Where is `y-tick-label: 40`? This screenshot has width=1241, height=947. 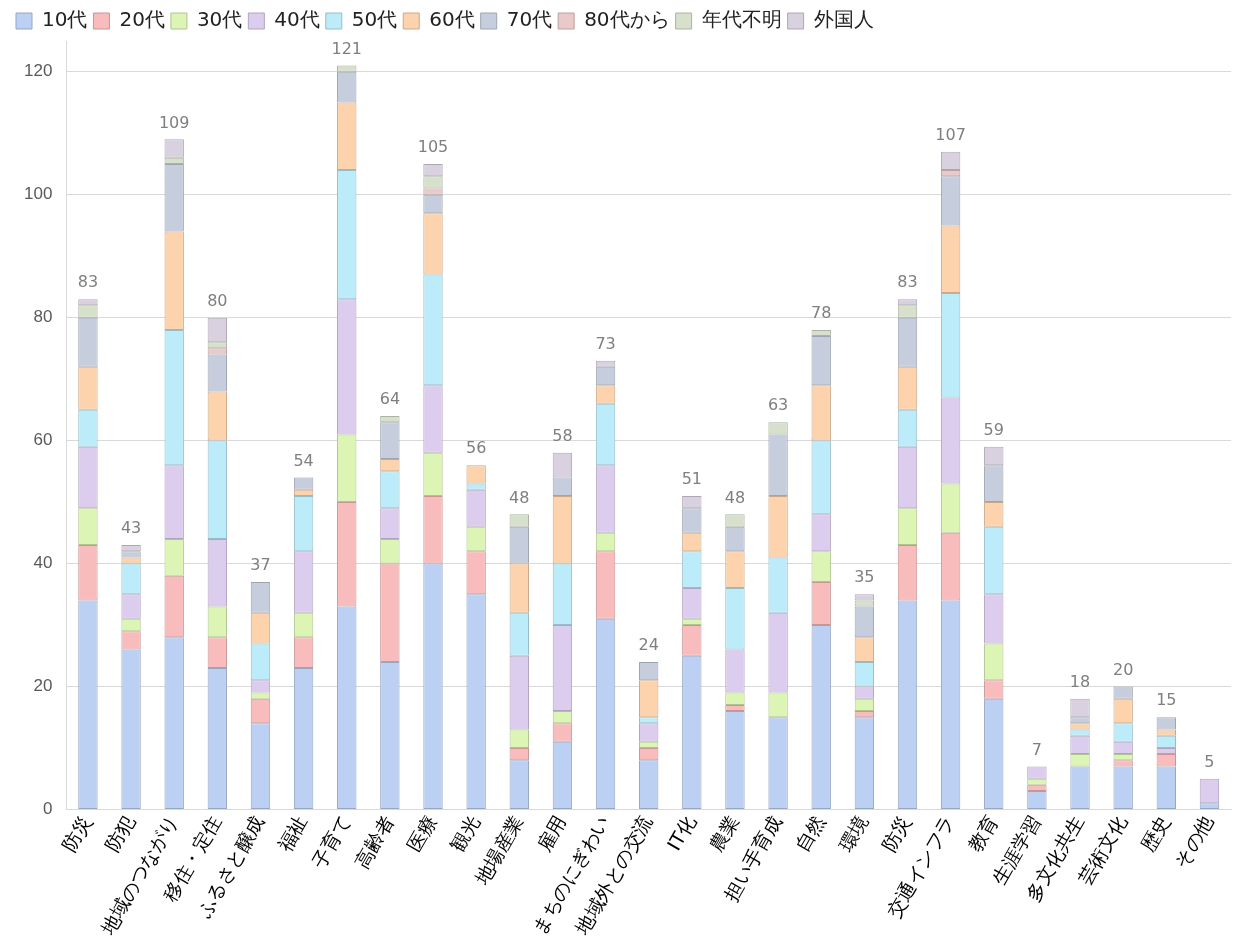
y-tick-label: 40 is located at coordinates (43, 563).